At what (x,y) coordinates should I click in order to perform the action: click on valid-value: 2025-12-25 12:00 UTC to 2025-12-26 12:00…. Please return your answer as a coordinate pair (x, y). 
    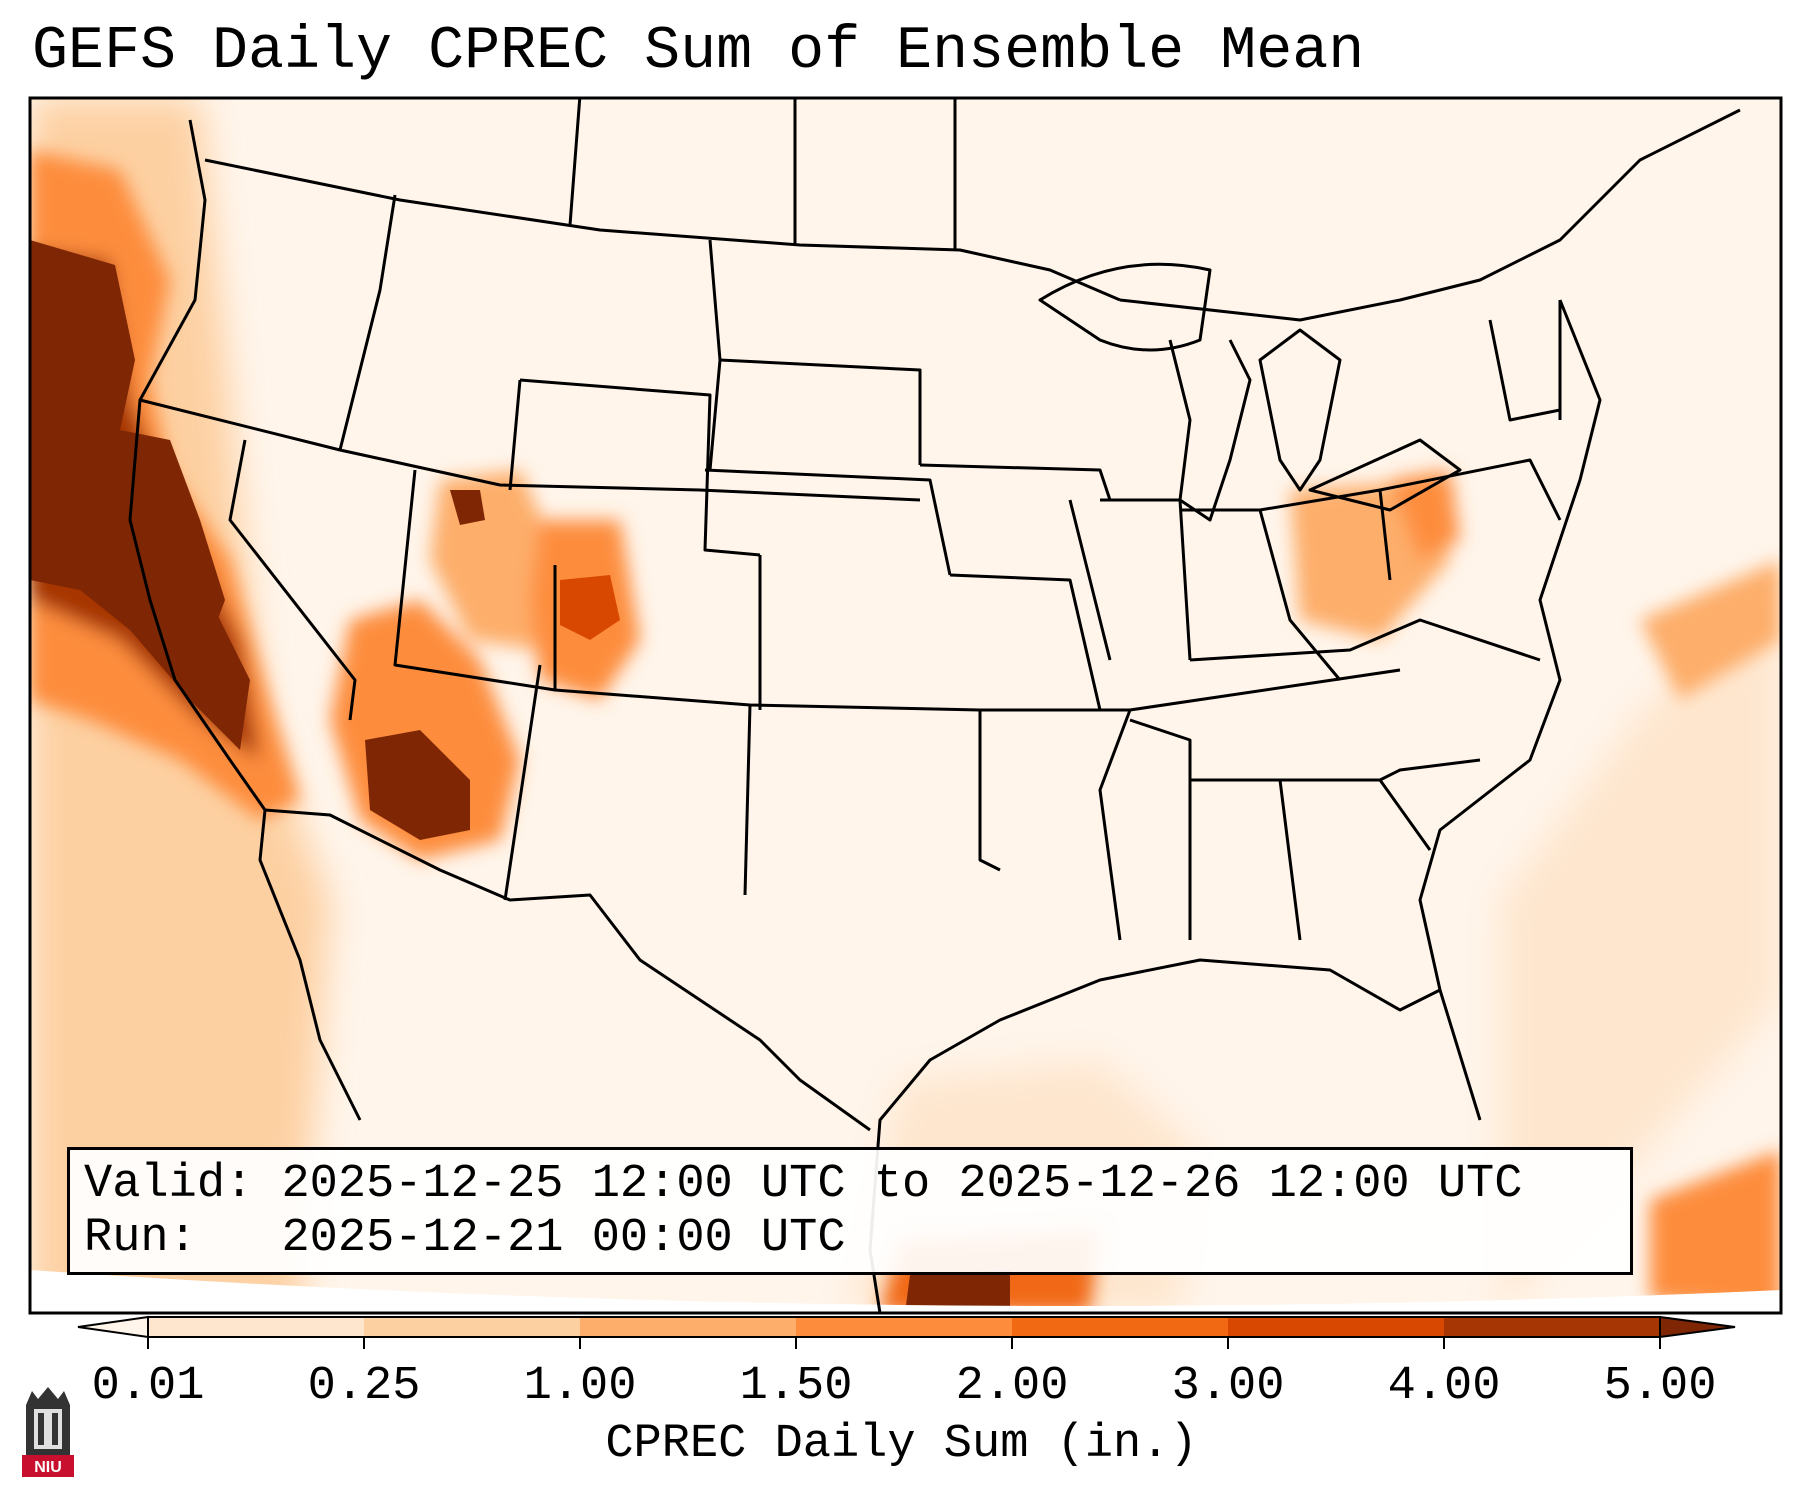
    Looking at the image, I should click on (902, 1184).